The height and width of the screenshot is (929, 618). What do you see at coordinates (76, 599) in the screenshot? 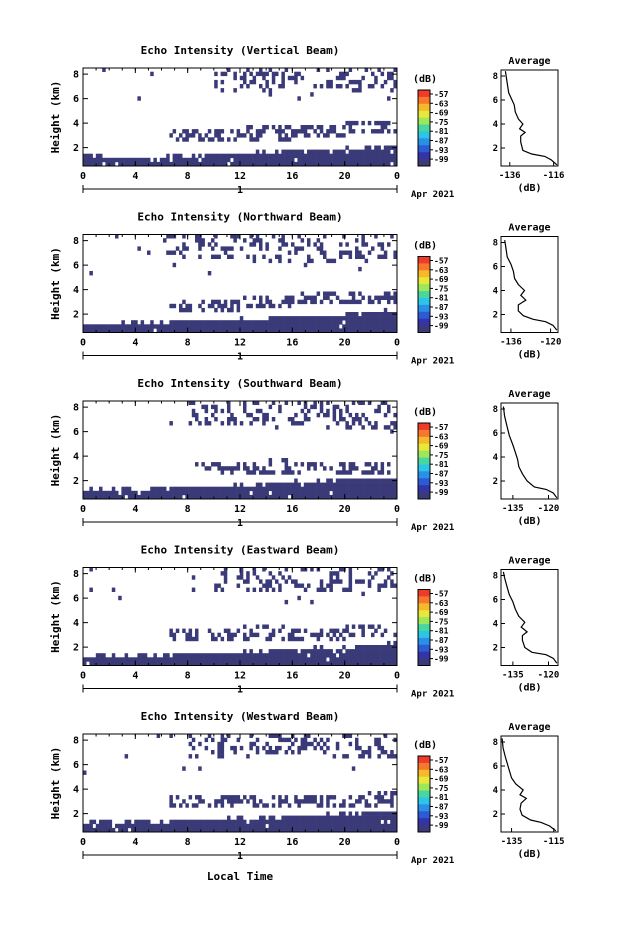
I see `y-tick-label: 6` at bounding box center [76, 599].